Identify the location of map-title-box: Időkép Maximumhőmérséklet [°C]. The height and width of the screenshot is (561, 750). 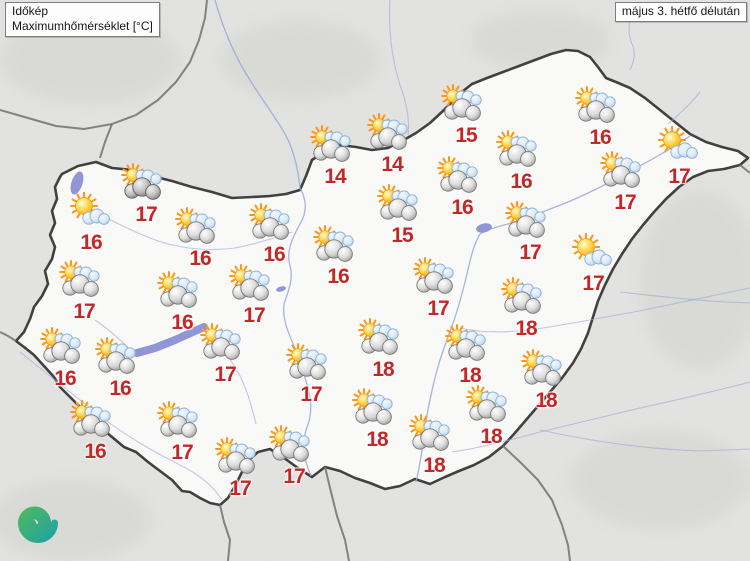
(82, 19).